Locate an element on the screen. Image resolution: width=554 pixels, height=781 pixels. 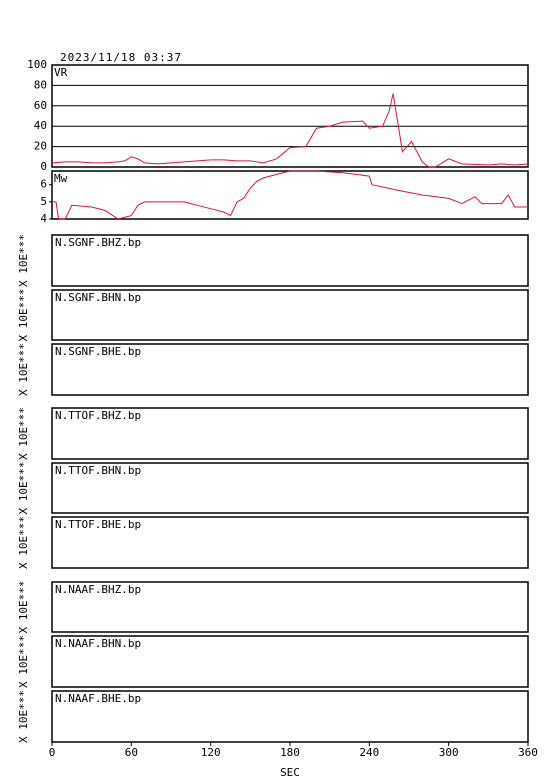
x-tick-label: 300 is located at coordinates (449, 752).